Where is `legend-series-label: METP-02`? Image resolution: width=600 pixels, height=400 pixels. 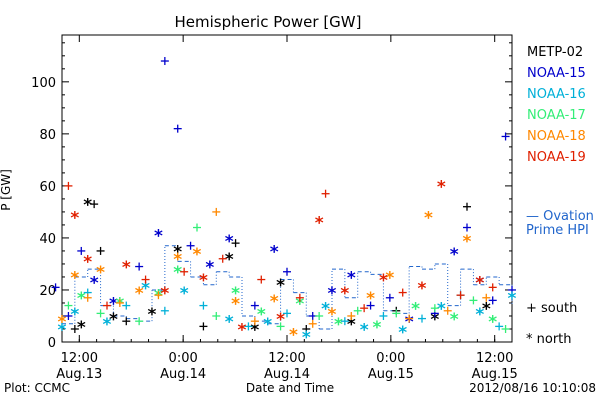 legend-series-label: METP-02 is located at coordinates (555, 52).